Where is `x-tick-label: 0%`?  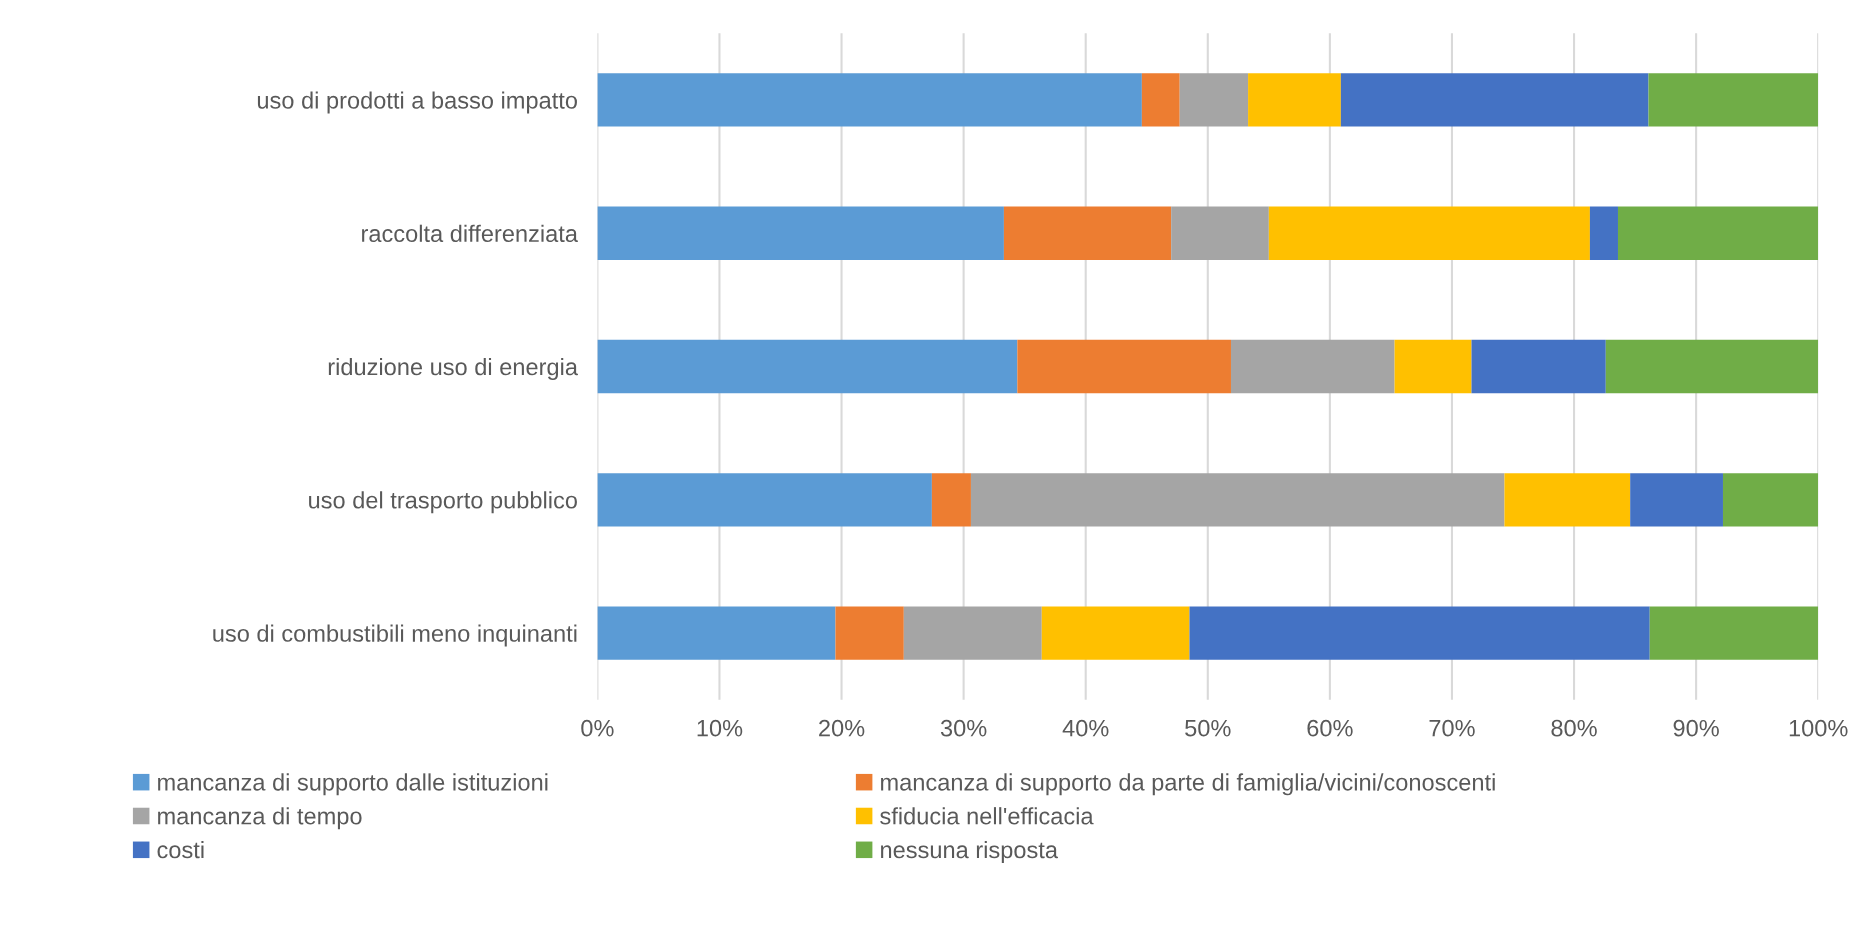
x-tick-label: 0% is located at coordinates (597, 728).